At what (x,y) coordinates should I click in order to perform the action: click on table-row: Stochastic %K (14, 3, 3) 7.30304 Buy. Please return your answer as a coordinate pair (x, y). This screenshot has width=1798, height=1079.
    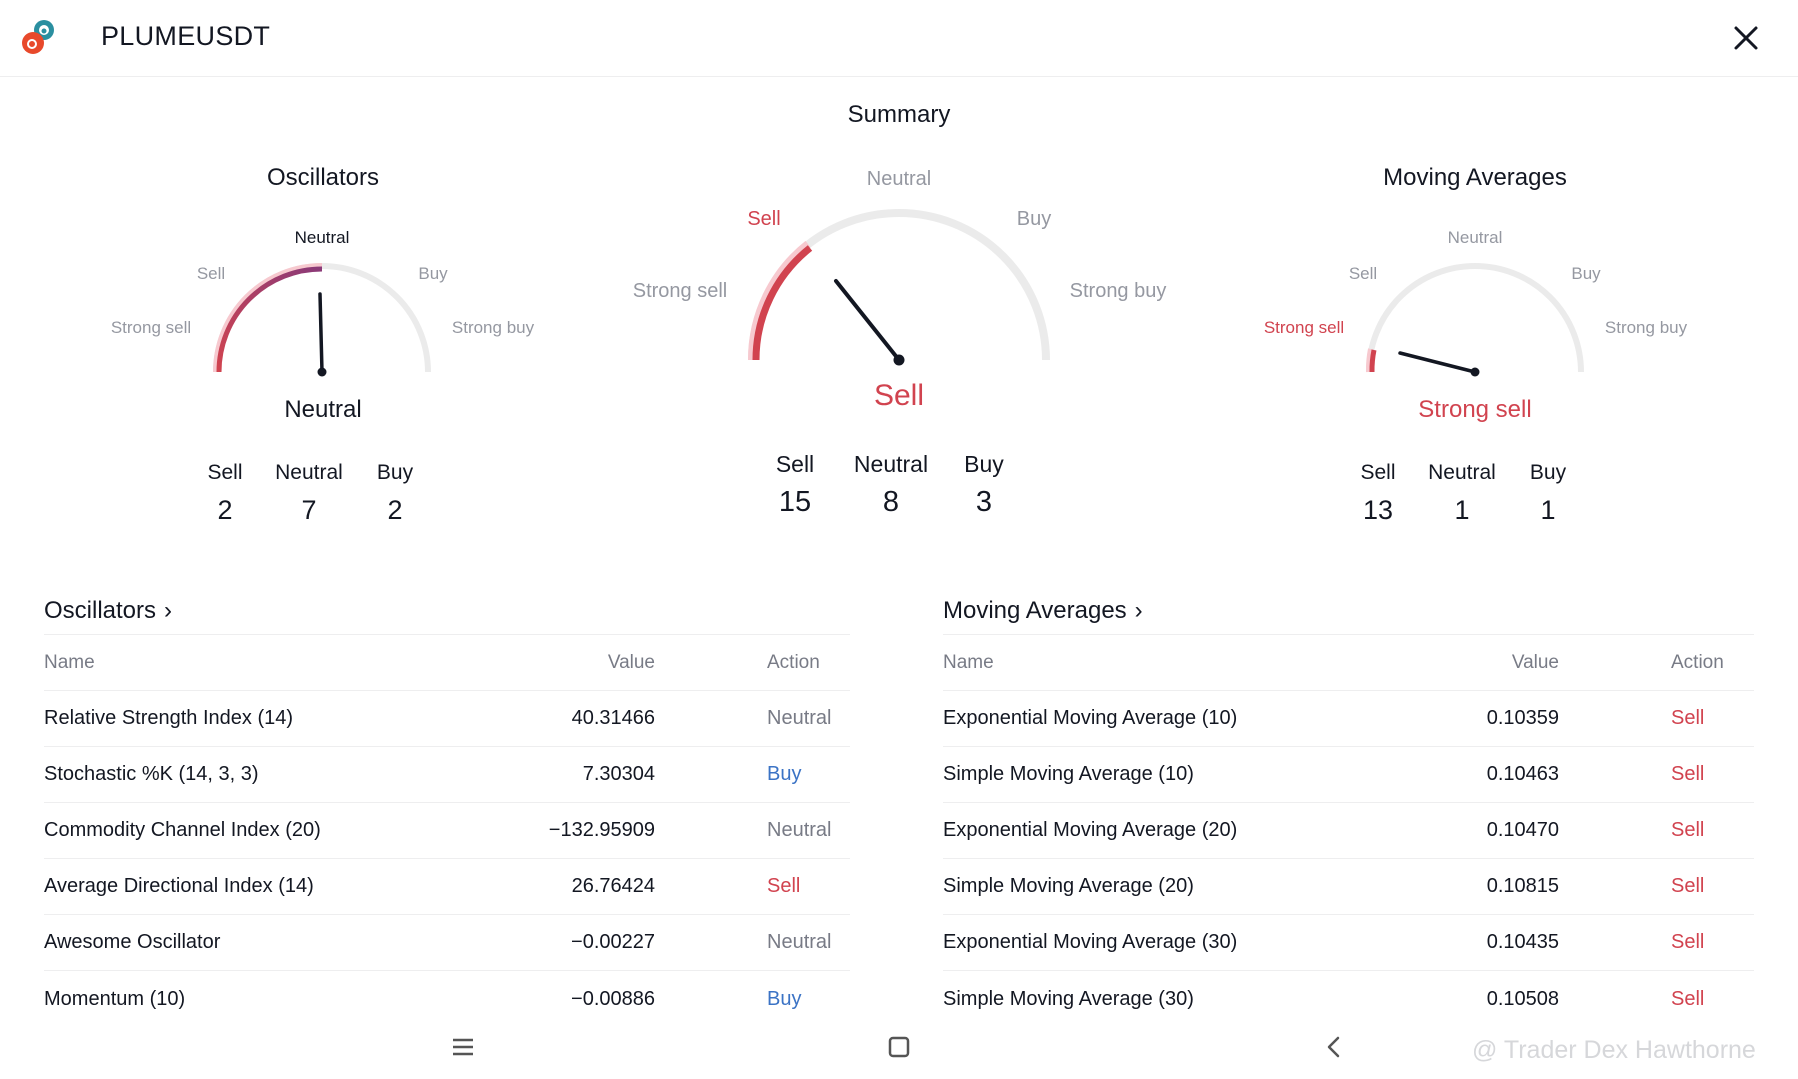
    Looking at the image, I should click on (447, 775).